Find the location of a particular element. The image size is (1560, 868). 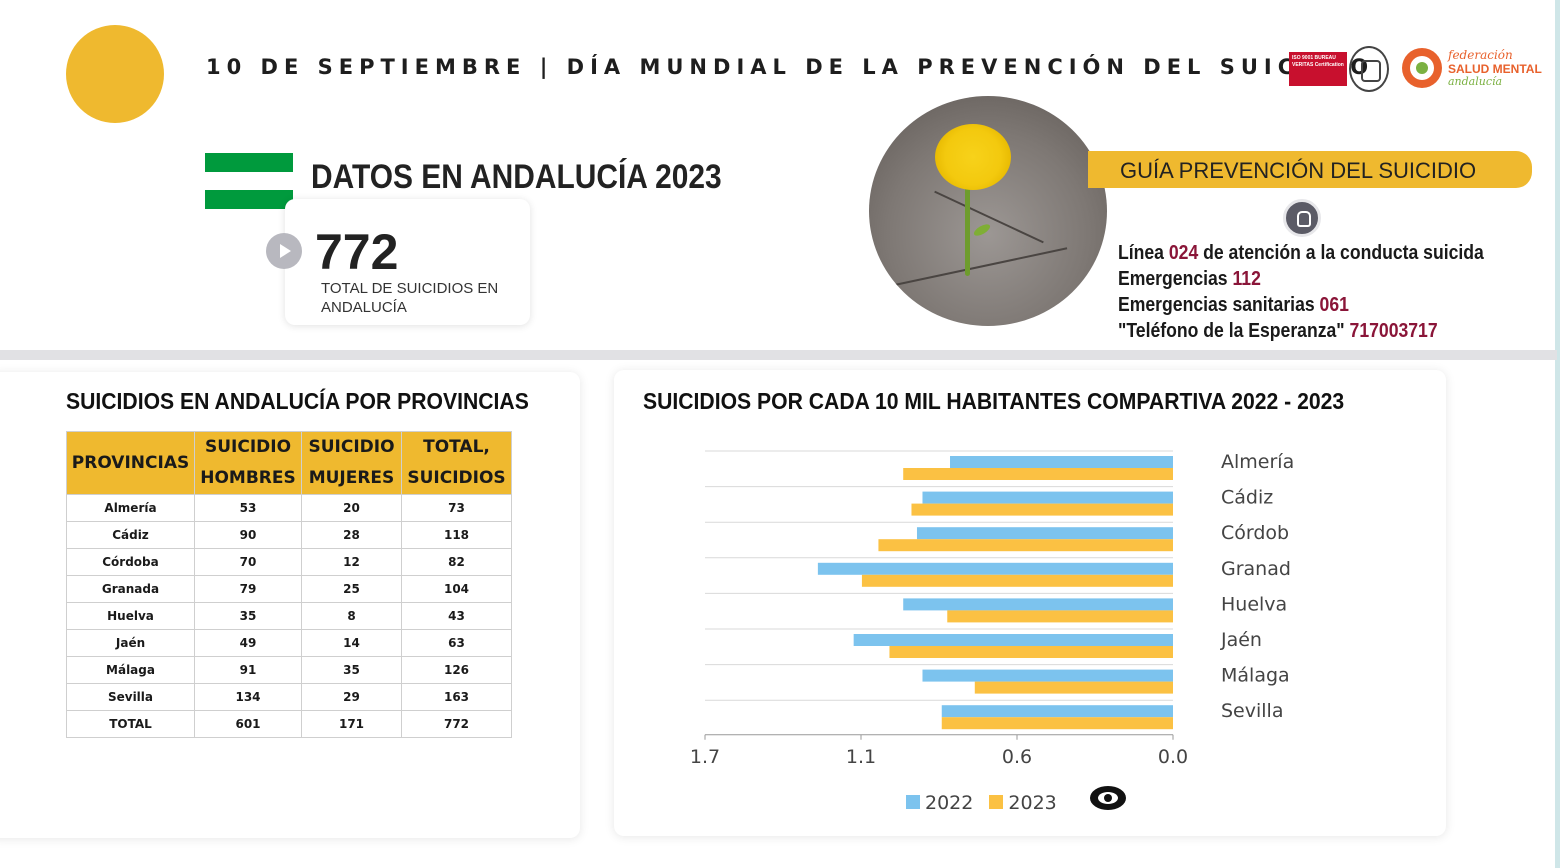

contact-number: 061 is located at coordinates (1334, 305).